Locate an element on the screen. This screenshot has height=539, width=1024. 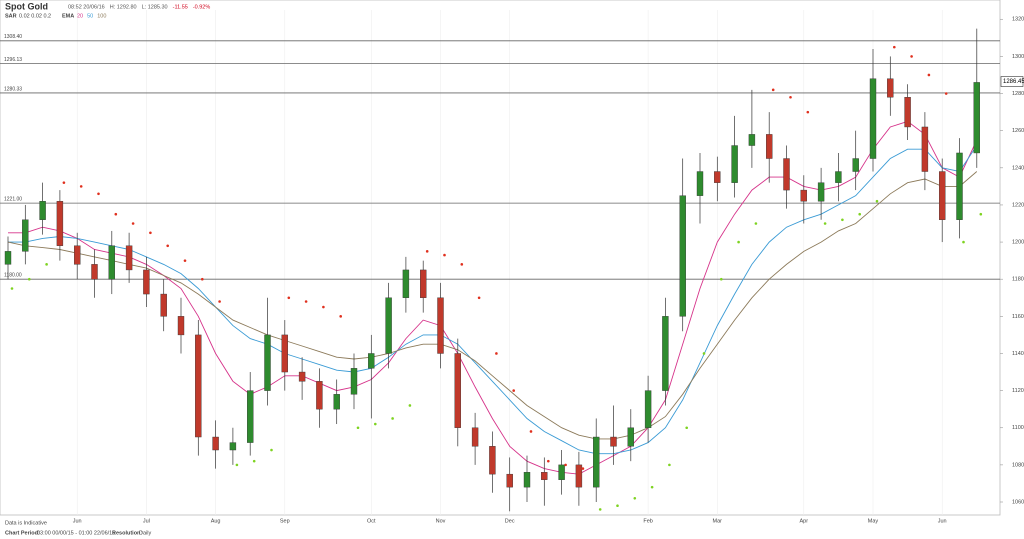
y-tick-label: 1240.00 is located at coordinates (1018, 168).